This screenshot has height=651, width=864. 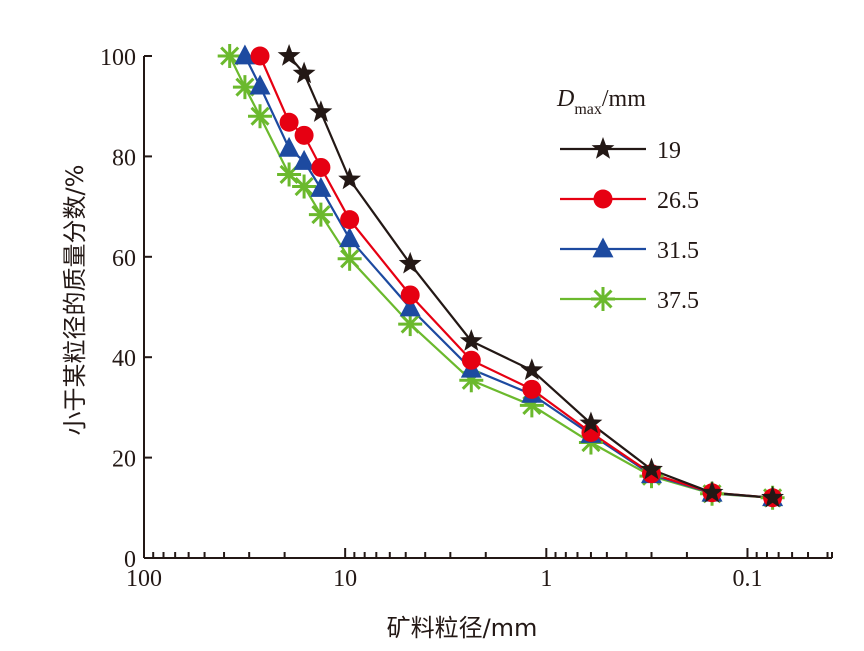 I want to click on legend-label: 19, so click(x=669, y=151).